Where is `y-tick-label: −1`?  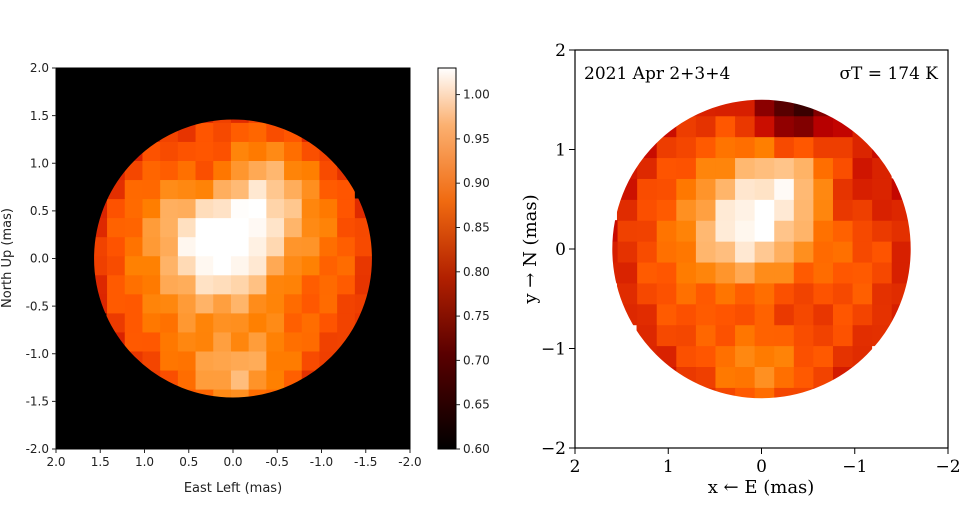 y-tick-label: −1 is located at coordinates (553, 349).